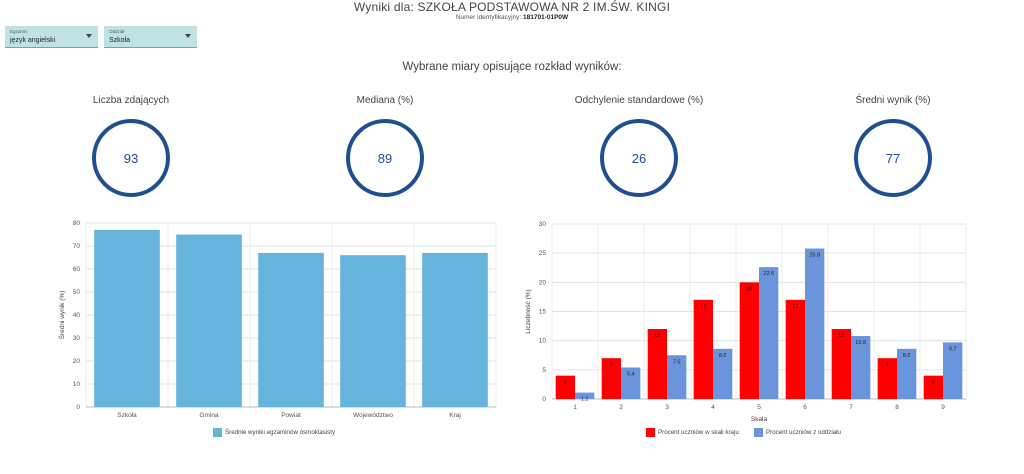 The image size is (1024, 474). What do you see at coordinates (543, 282) in the screenshot?
I see `y-tick-label: 20` at bounding box center [543, 282].